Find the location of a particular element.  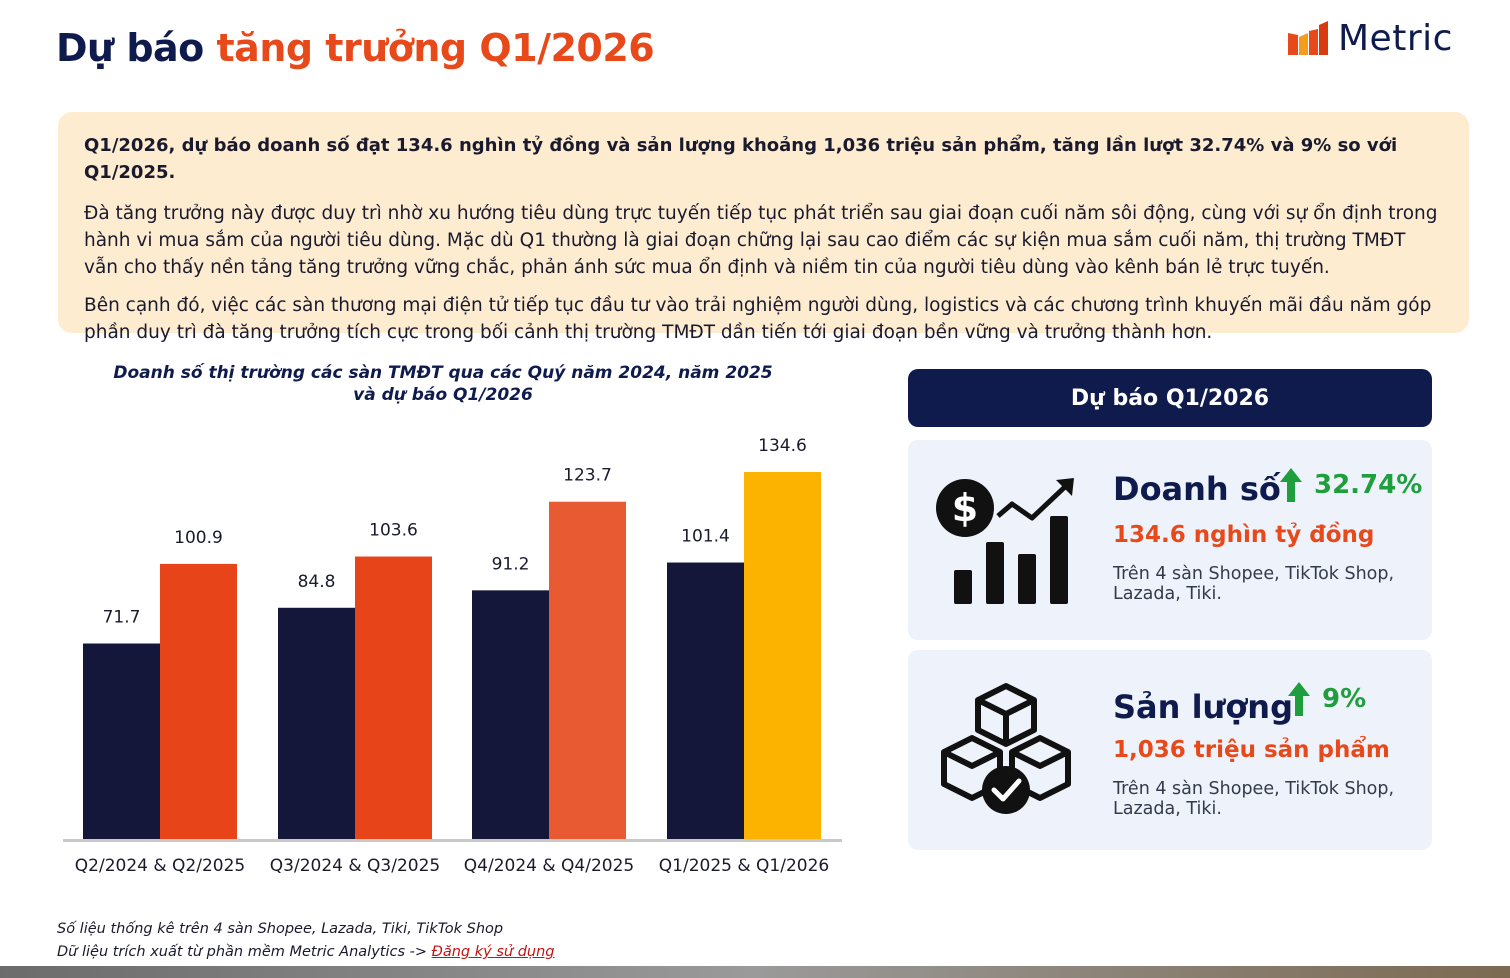

volume-label: Sản lượng is located at coordinates (1203, 707).